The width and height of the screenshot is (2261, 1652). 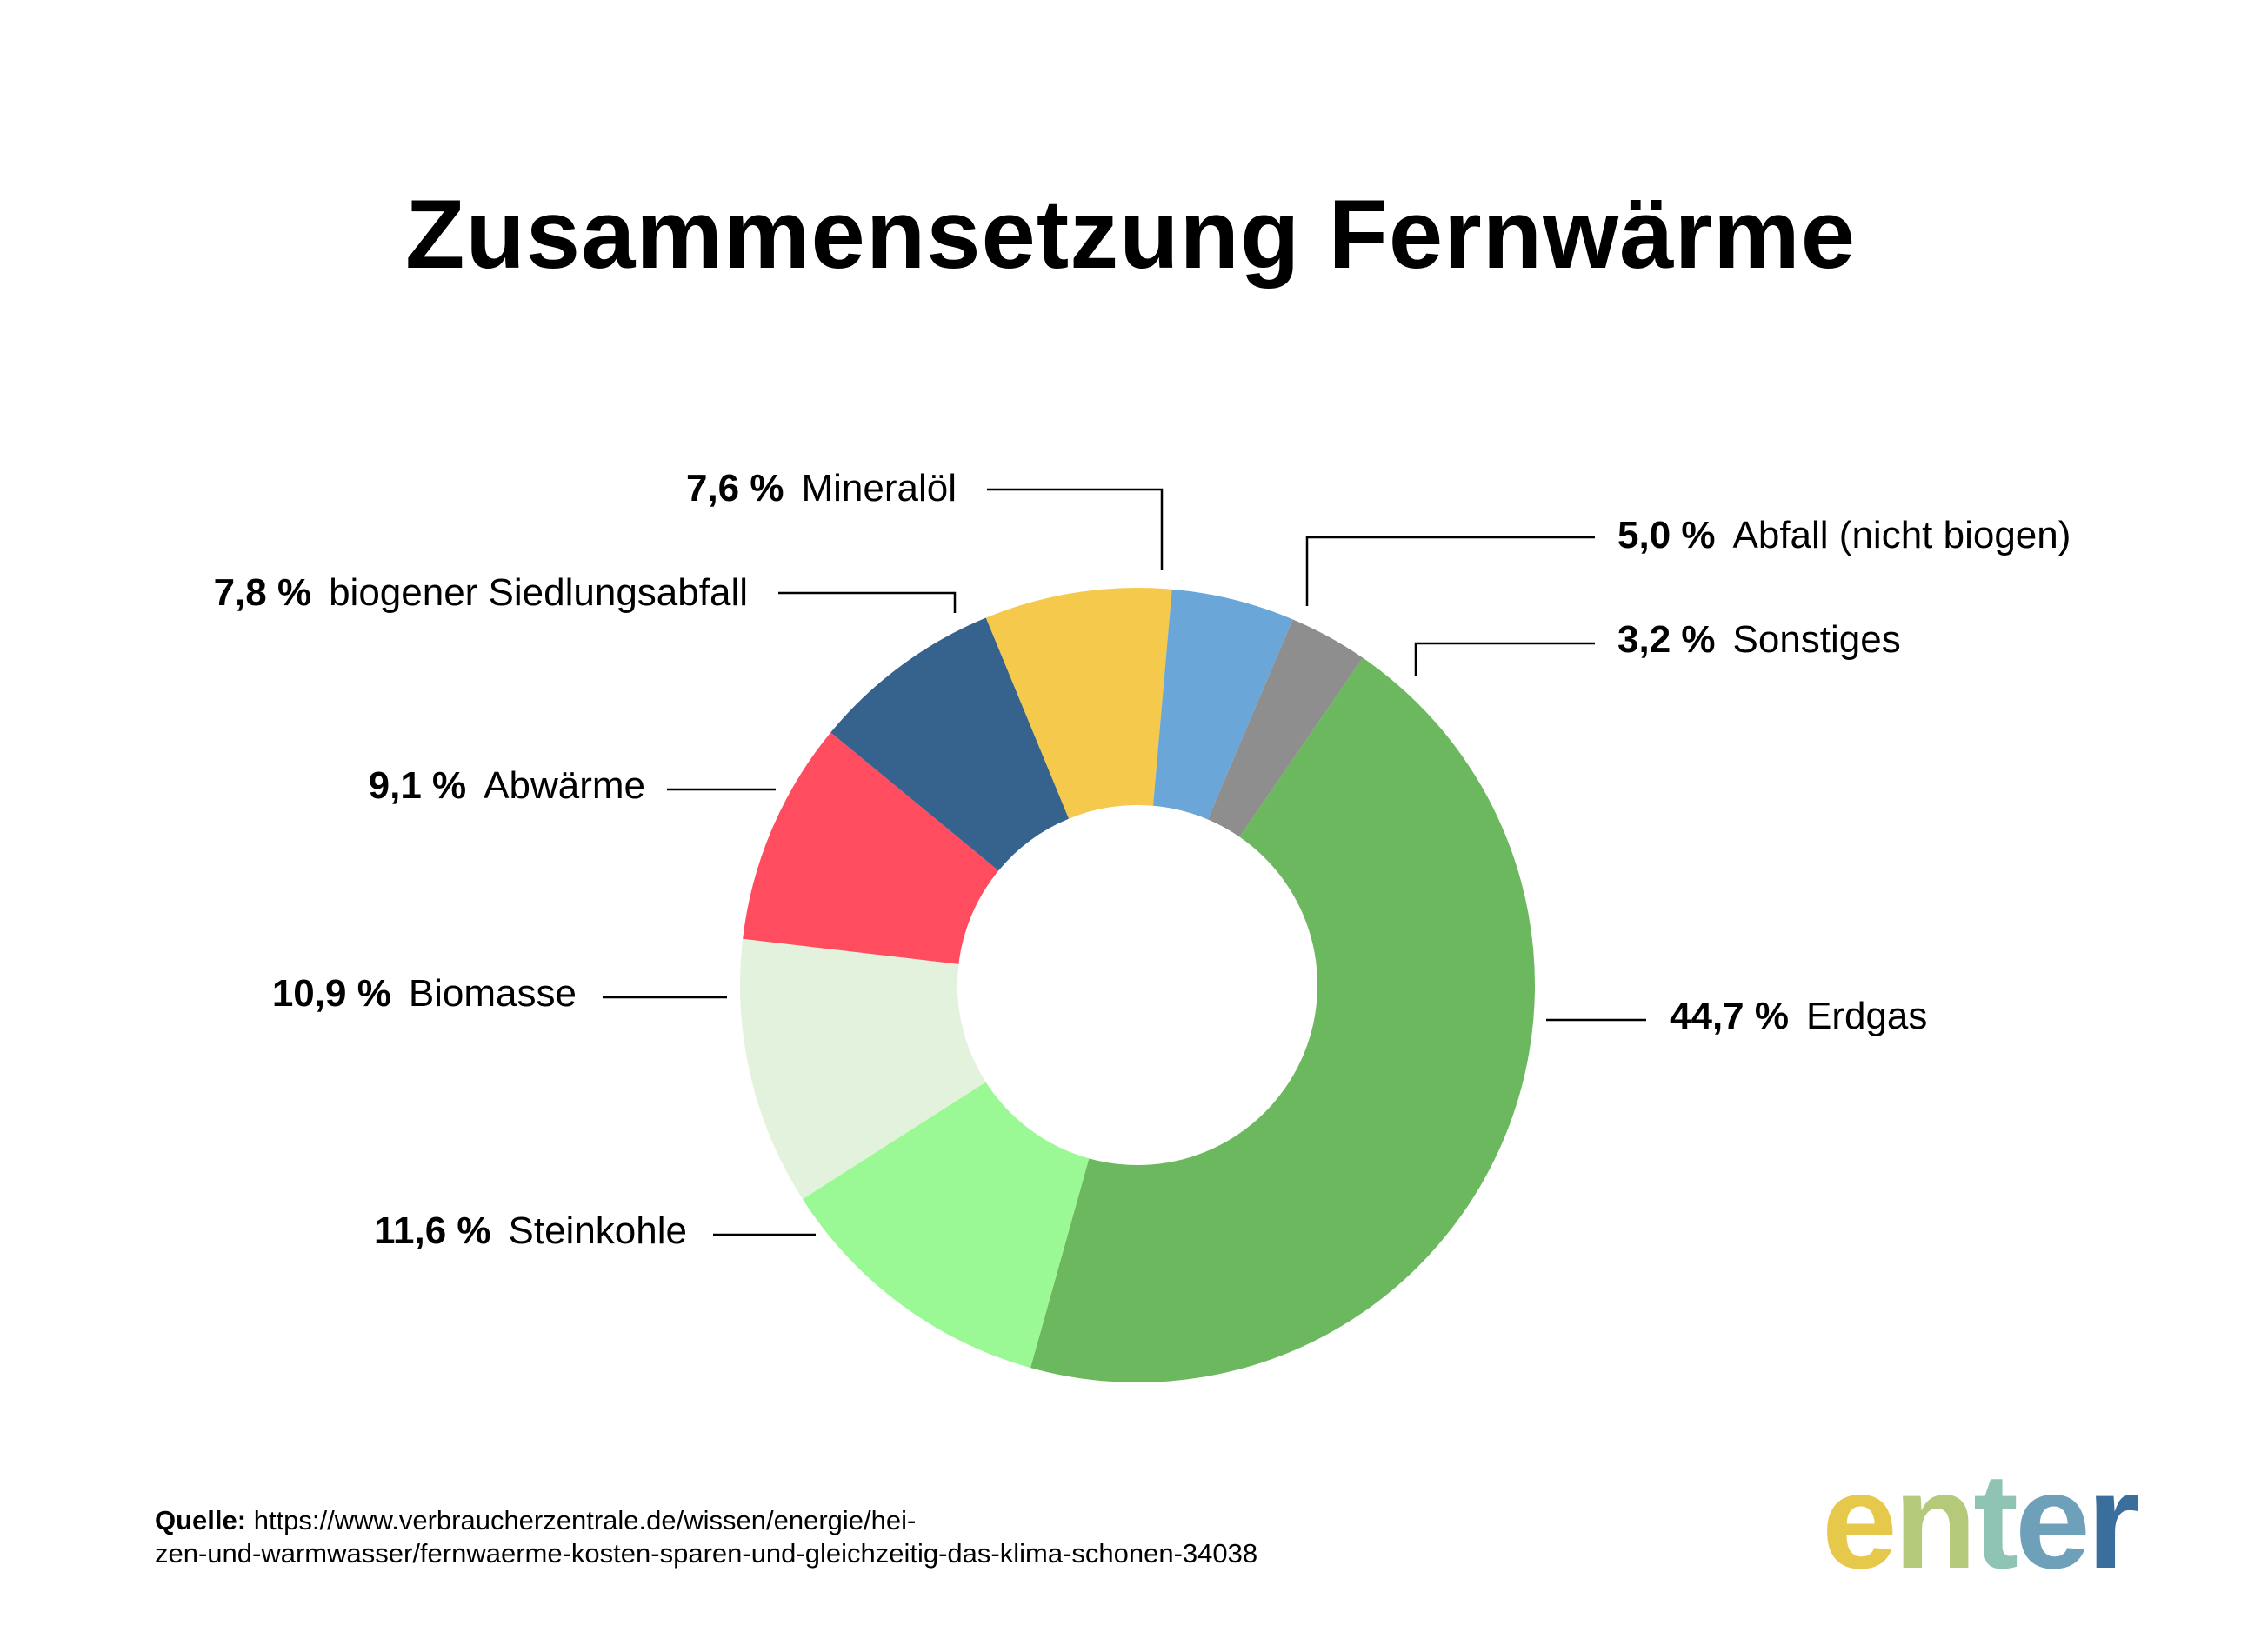 What do you see at coordinates (1729, 1016) in the screenshot?
I see `slice-value: 44,7 %` at bounding box center [1729, 1016].